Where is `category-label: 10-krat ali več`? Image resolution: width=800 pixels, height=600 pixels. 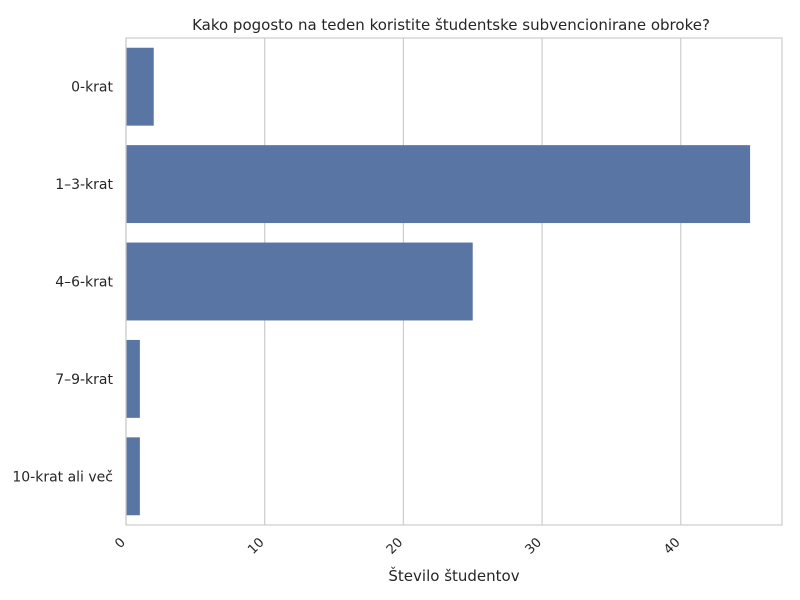
category-label: 10-krat ali več is located at coordinates (62, 477).